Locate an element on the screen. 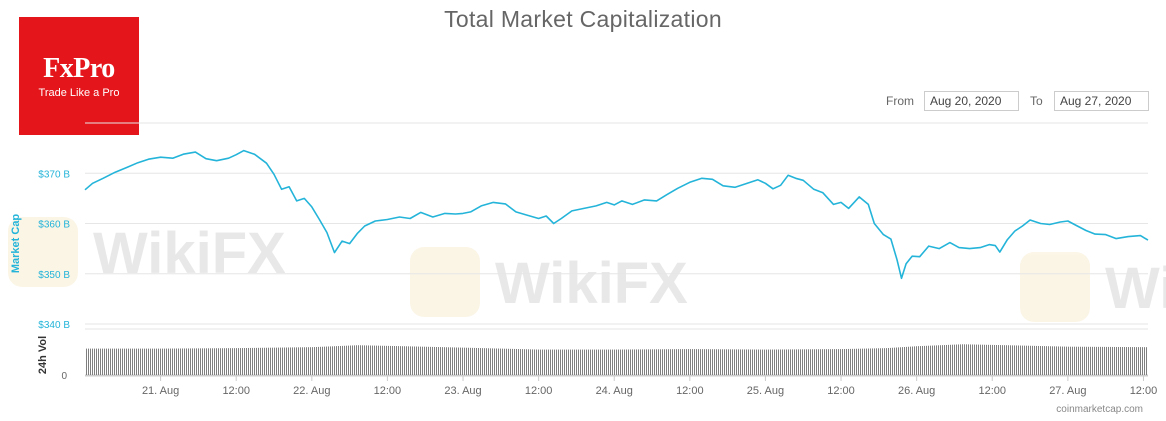  x-tick-label: 23. Aug is located at coordinates (462, 391).